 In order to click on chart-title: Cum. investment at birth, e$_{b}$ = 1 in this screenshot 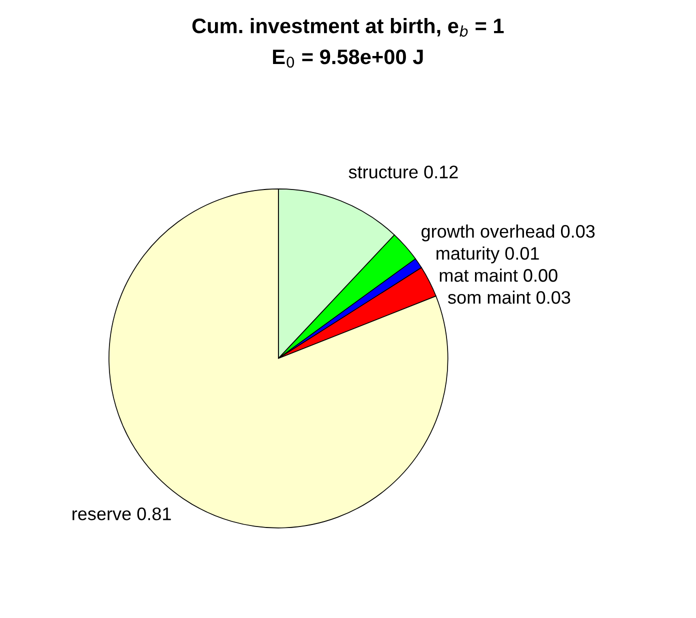, I will do `click(348, 27)`.